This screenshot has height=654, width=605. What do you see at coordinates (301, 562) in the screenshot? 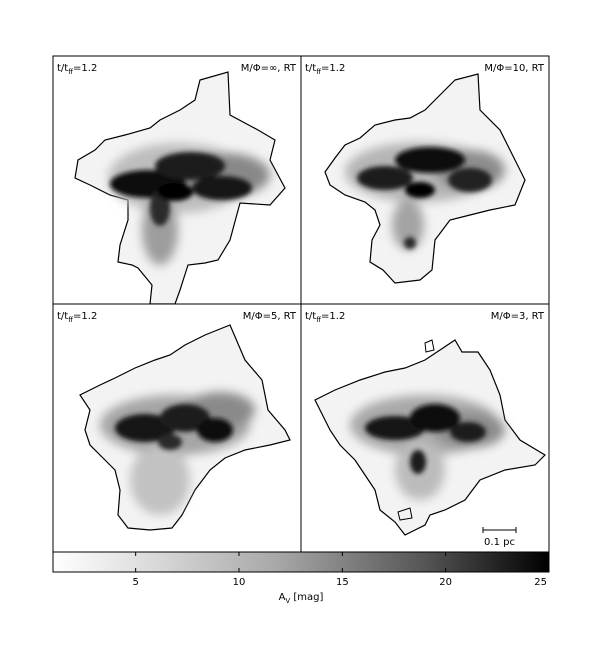
I see `colorbar-gradient` at bounding box center [301, 562].